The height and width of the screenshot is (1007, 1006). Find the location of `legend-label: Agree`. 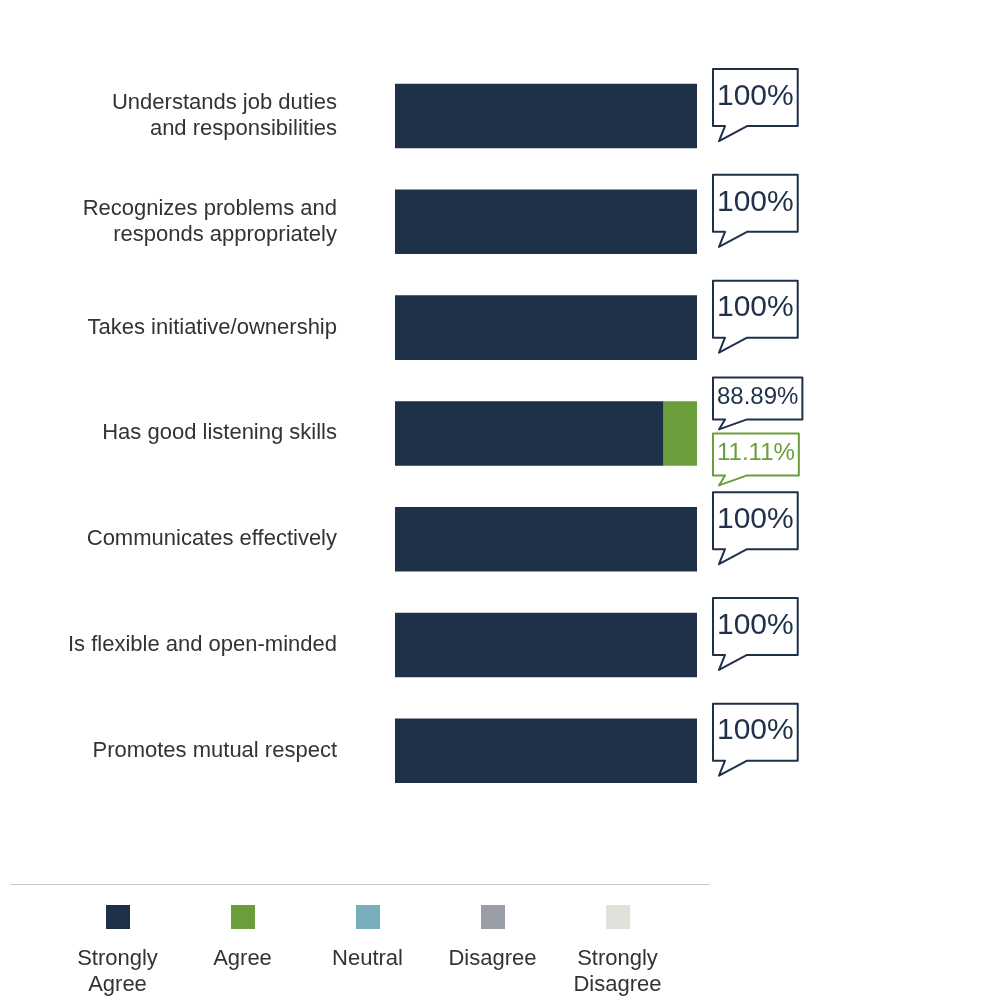

legend-label: Agree is located at coordinates (242, 958).